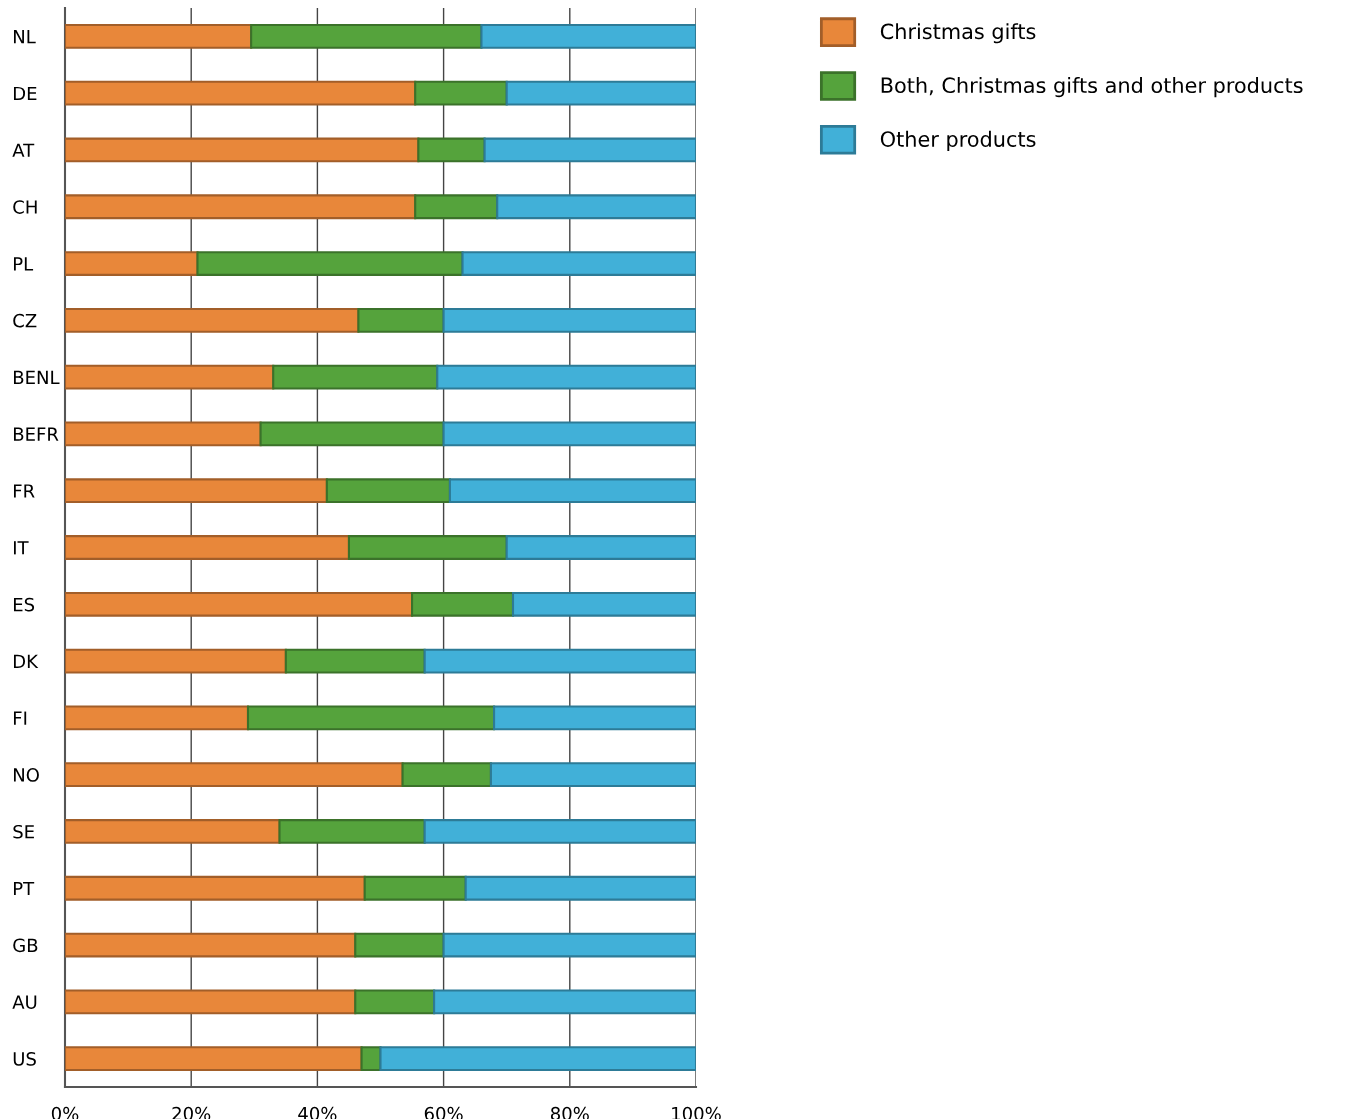 This screenshot has width=1372, height=1119. Describe the element at coordinates (1092, 87) in the screenshot. I see `legend-label: Both, Christmas gifts and other products` at that location.